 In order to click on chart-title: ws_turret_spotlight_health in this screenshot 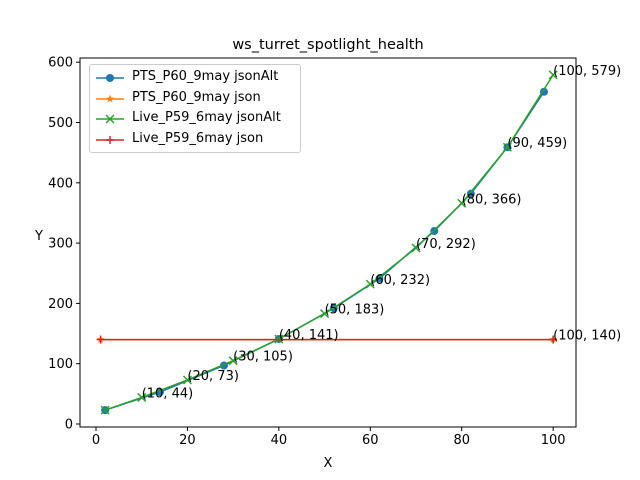, I will do `click(327, 45)`.